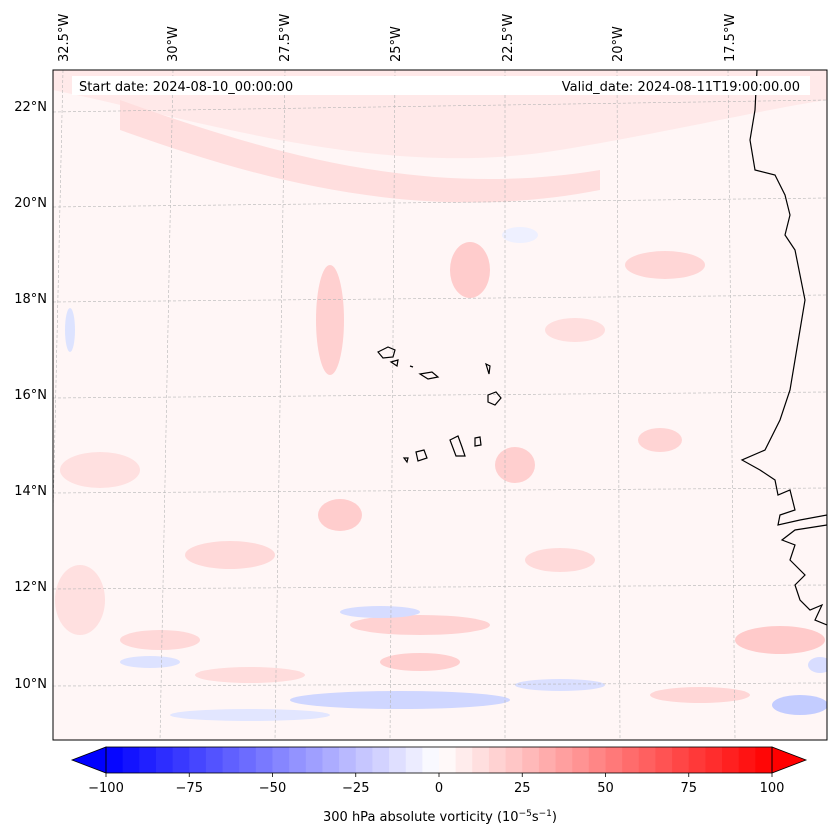  Describe the element at coordinates (30, 107) in the screenshot. I see `lat-label: 22°N` at that location.